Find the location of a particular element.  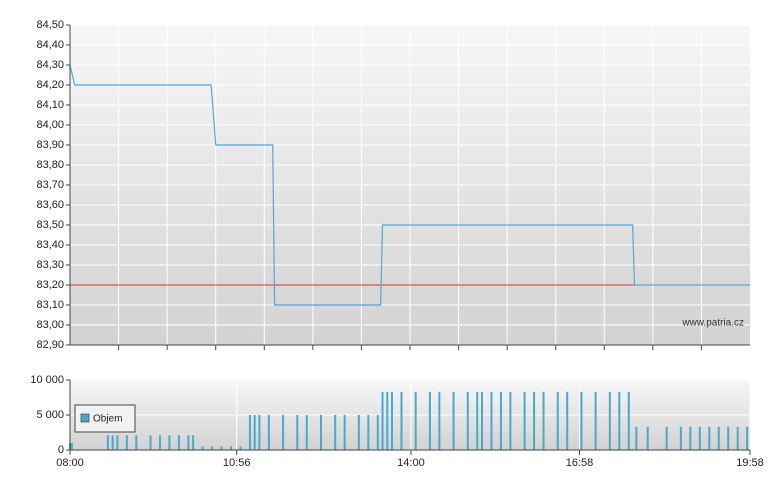

x-tick-label: 10:56 is located at coordinates (237, 463).